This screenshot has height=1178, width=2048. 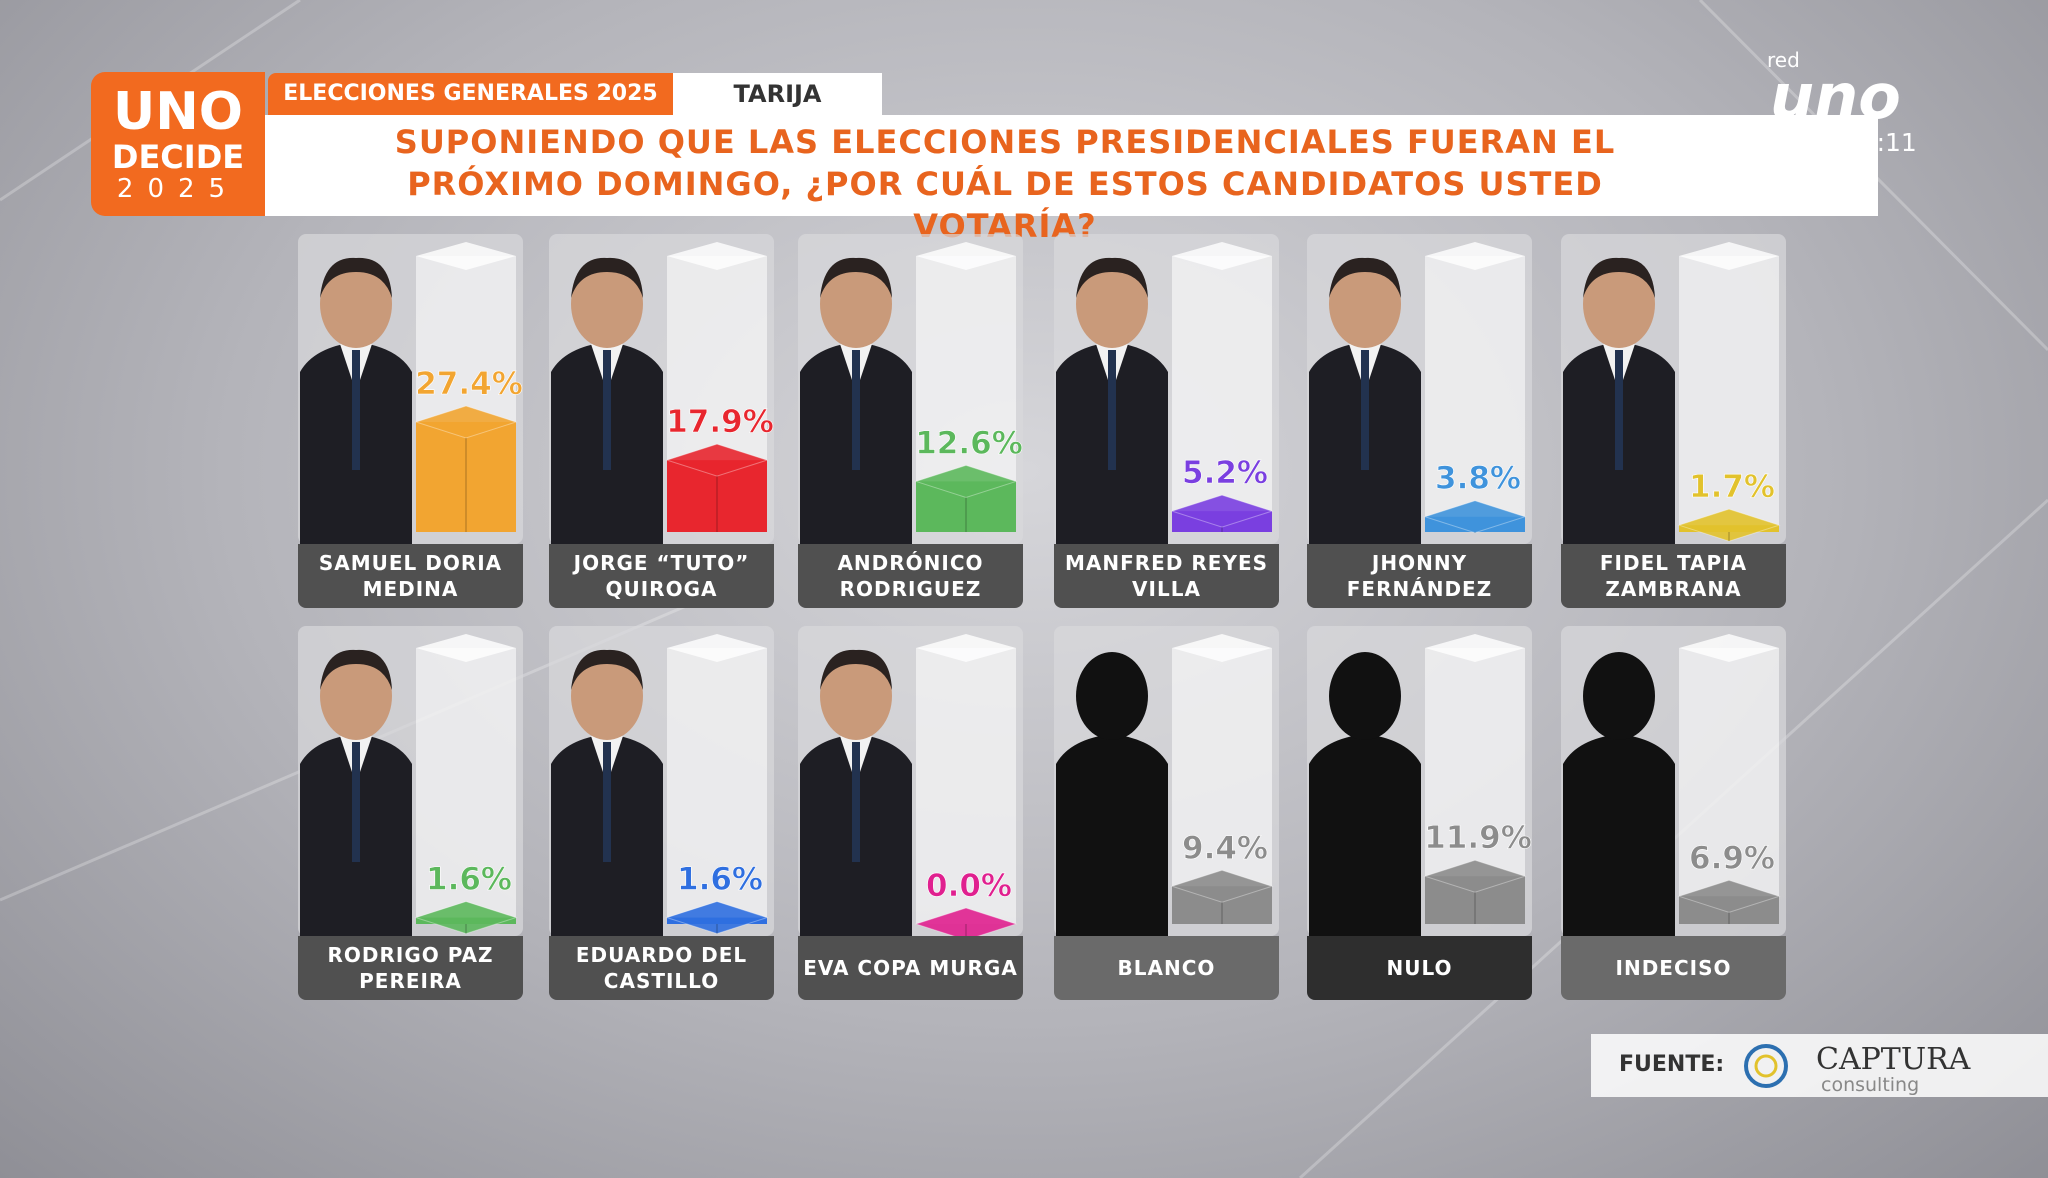 I want to click on candidate-card: 5.2% MANFRED REYES VILLA, so click(x=1166, y=422).